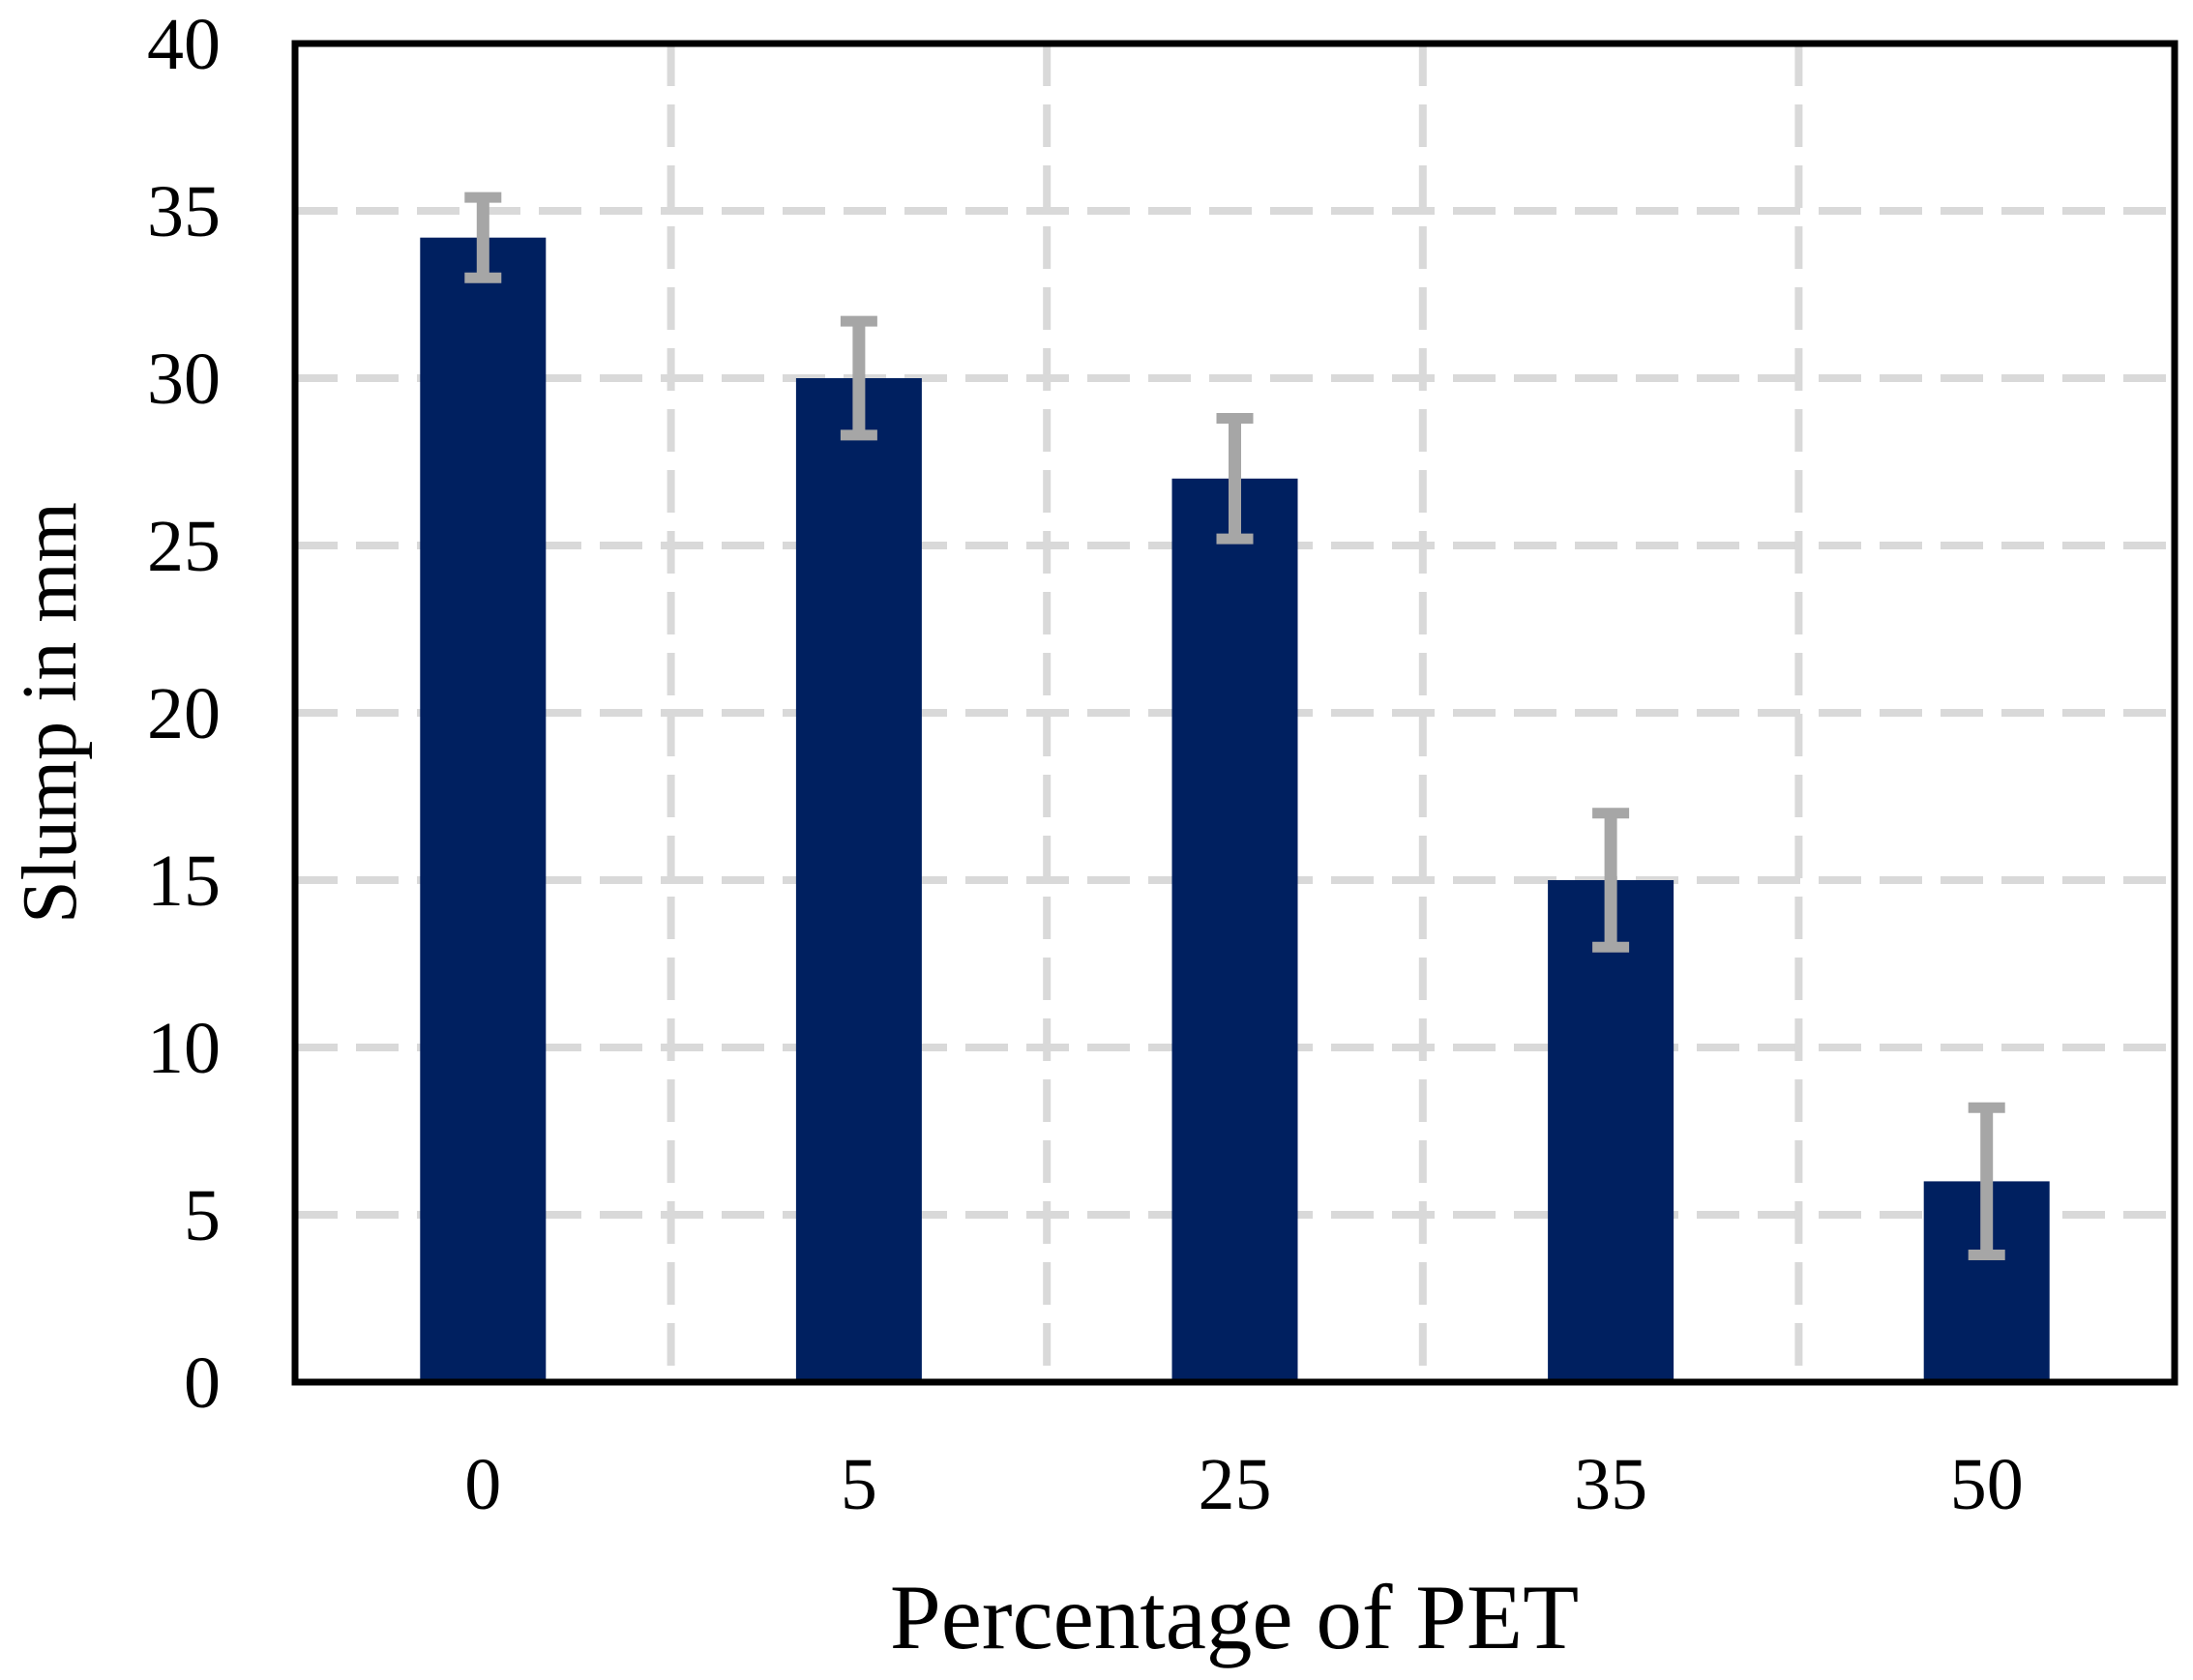 The image size is (2193, 1680). What do you see at coordinates (859, 1485) in the screenshot?
I see `x-tick-label-5: 5` at bounding box center [859, 1485].